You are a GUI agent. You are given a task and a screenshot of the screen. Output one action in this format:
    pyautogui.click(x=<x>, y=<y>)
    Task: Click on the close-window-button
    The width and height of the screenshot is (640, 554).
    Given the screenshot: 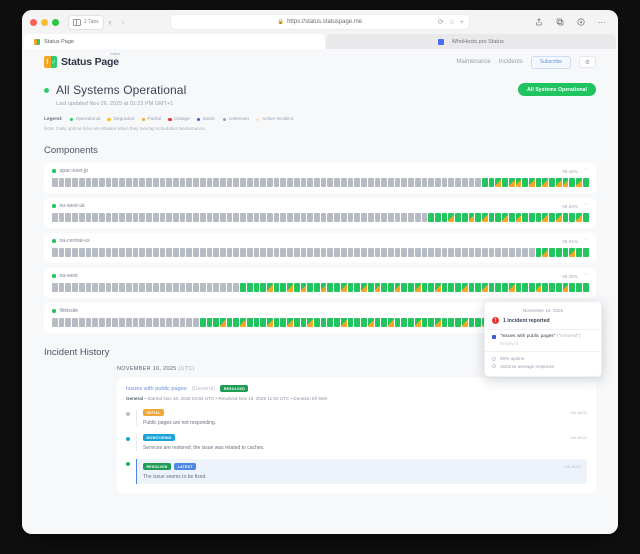 What is the action you would take?
    pyautogui.click(x=33, y=22)
    